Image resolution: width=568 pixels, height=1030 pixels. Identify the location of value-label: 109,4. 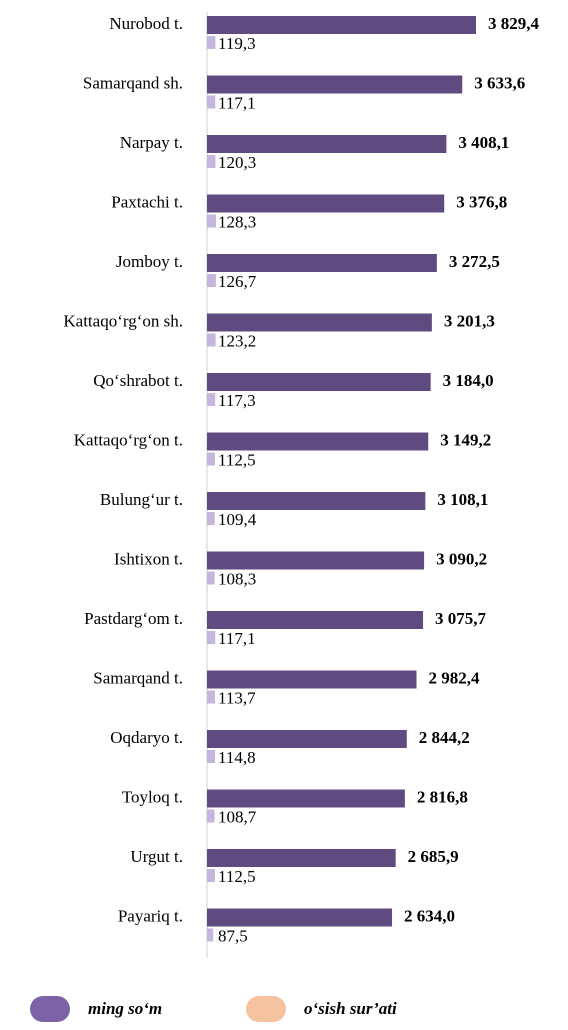
(237, 519).